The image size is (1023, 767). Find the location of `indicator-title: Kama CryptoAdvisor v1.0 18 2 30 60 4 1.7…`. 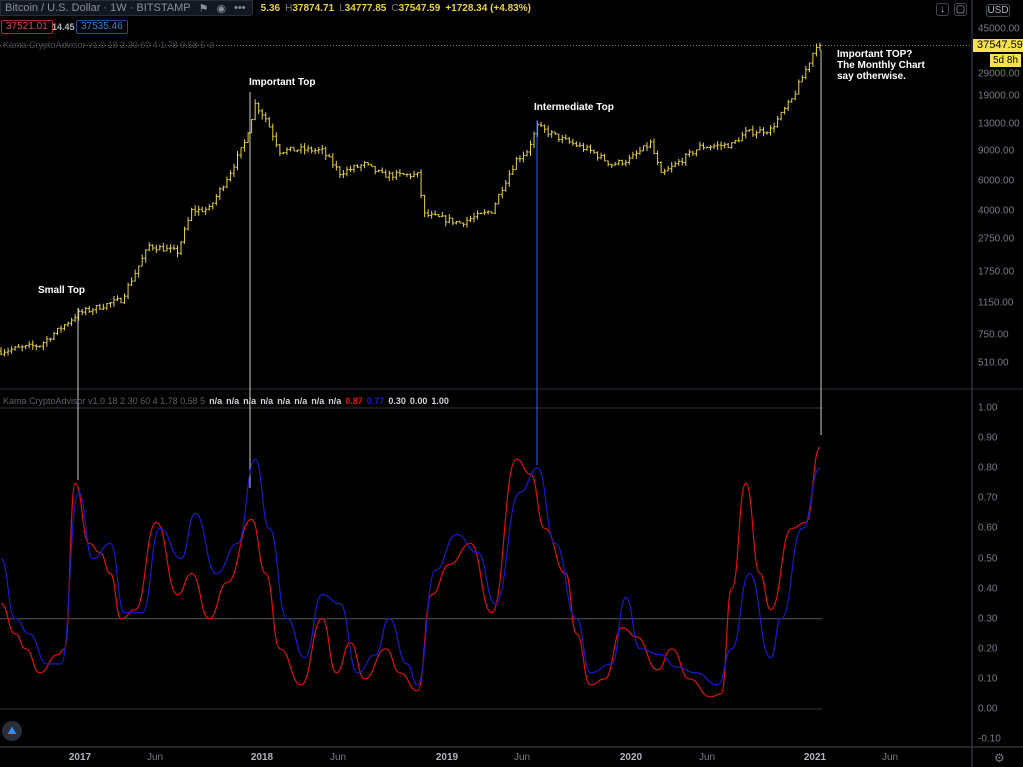

indicator-title: Kama CryptoAdvisor v1.0 18 2 30 60 4 1.7… is located at coordinates (109, 45).